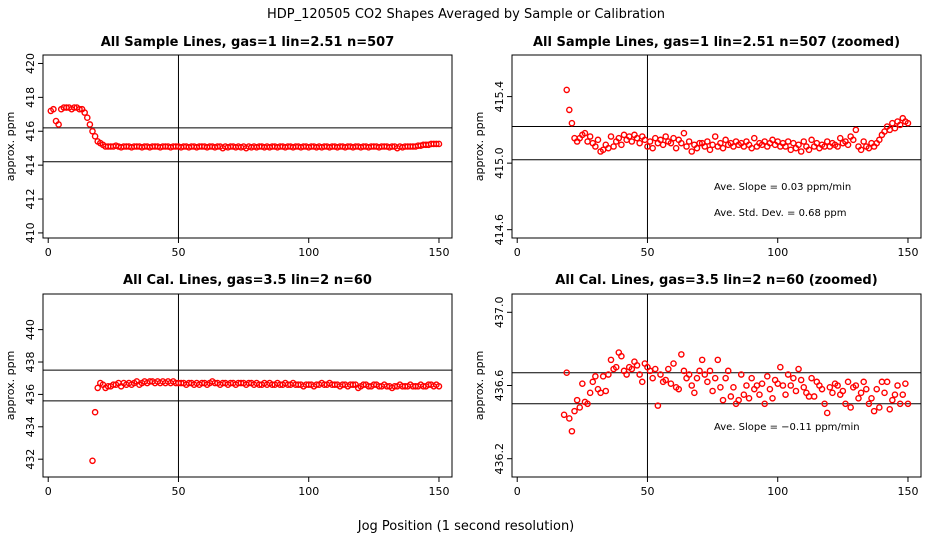  Describe the element at coordinates (30, 329) in the screenshot. I see `y-tick-label: 440` at that location.